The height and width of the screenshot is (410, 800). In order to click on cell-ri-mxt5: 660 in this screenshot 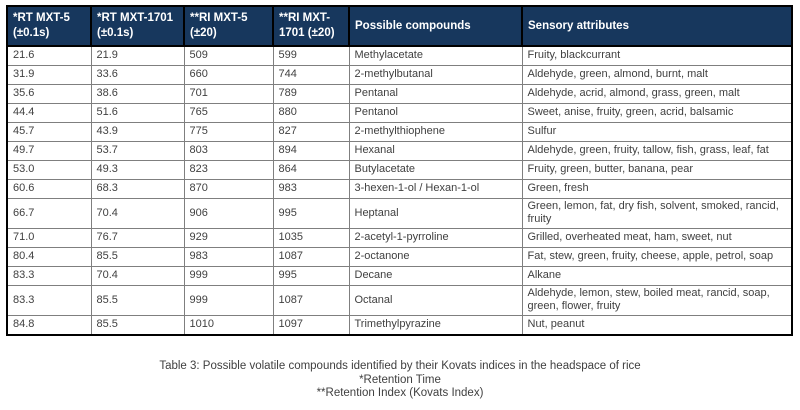, I will do `click(228, 75)`.